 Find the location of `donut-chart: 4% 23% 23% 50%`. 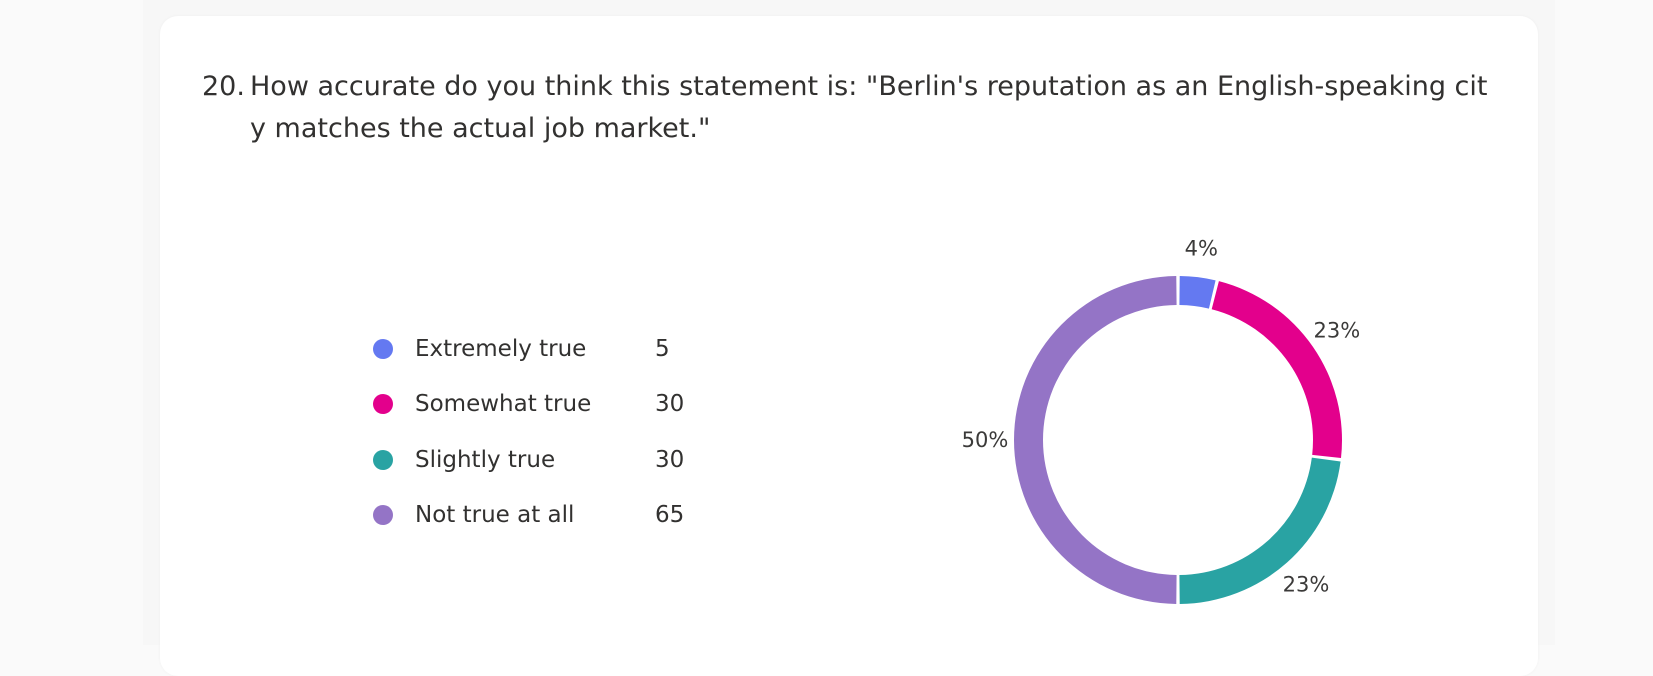

donut-chart: 4% 23% 23% 50% is located at coordinates (1161, 420).